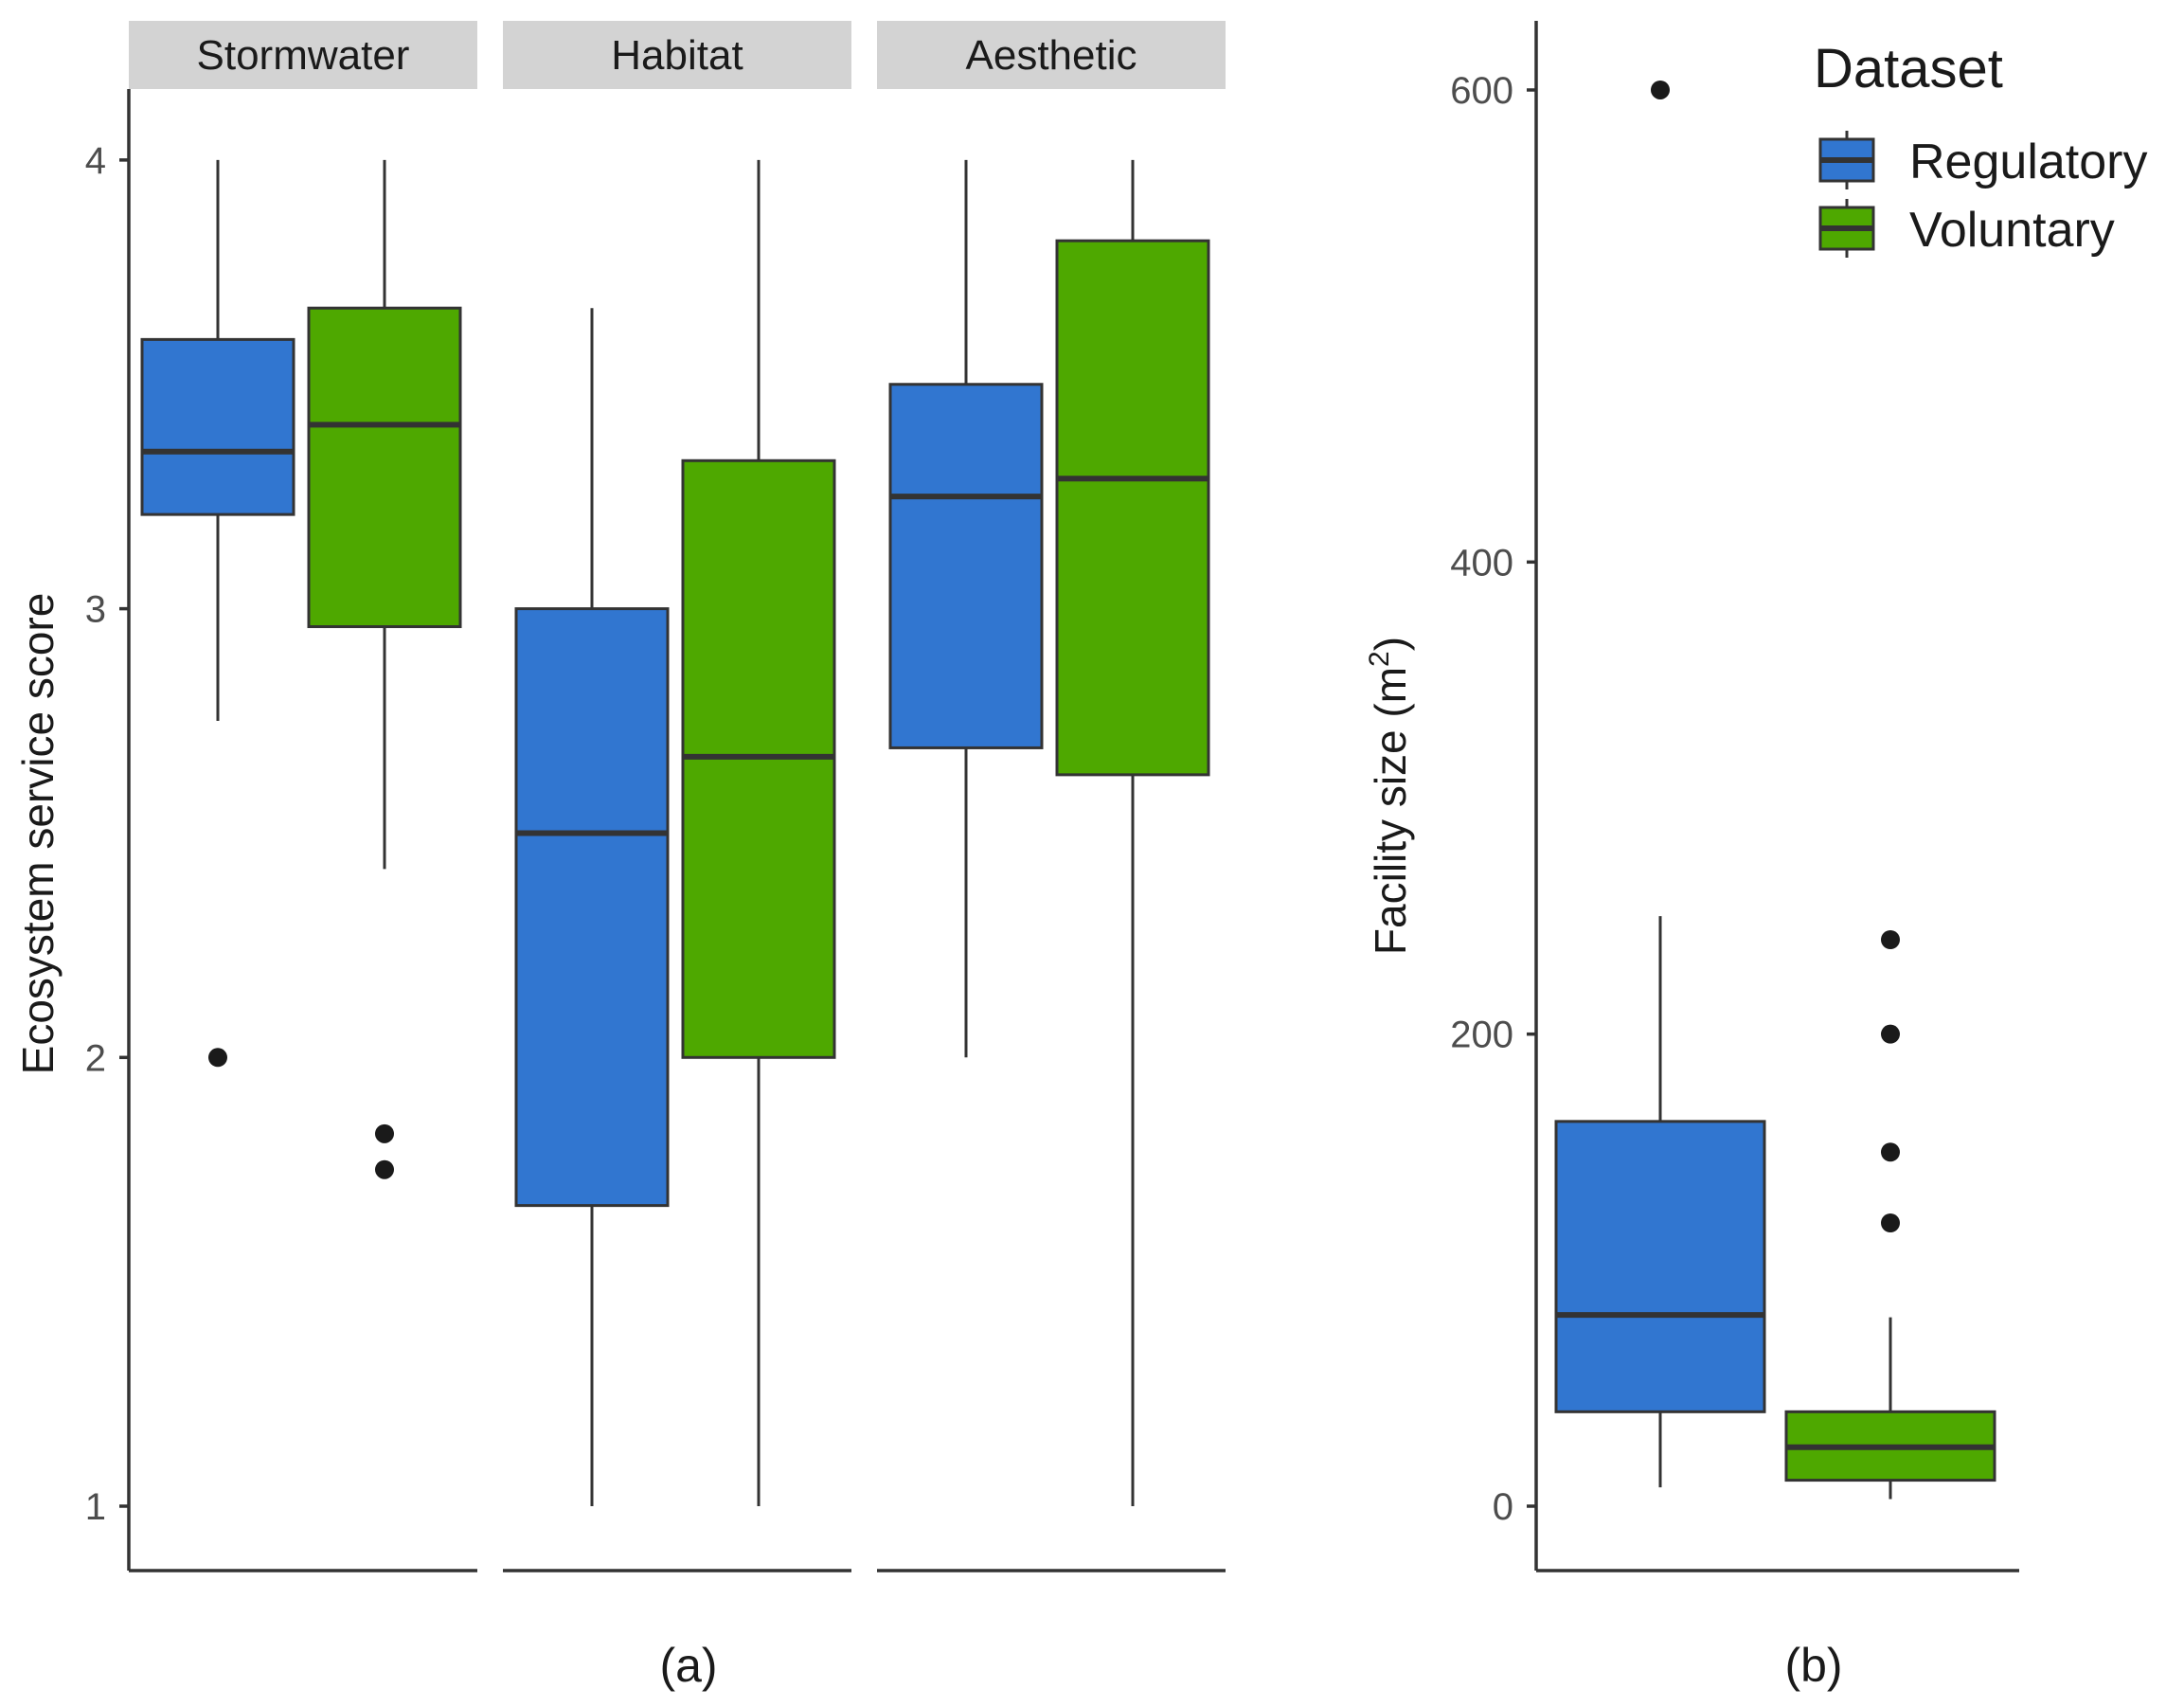 Image resolution: width=2184 pixels, height=1707 pixels. I want to click on facet-strip-aesthetic, so click(1051, 55).